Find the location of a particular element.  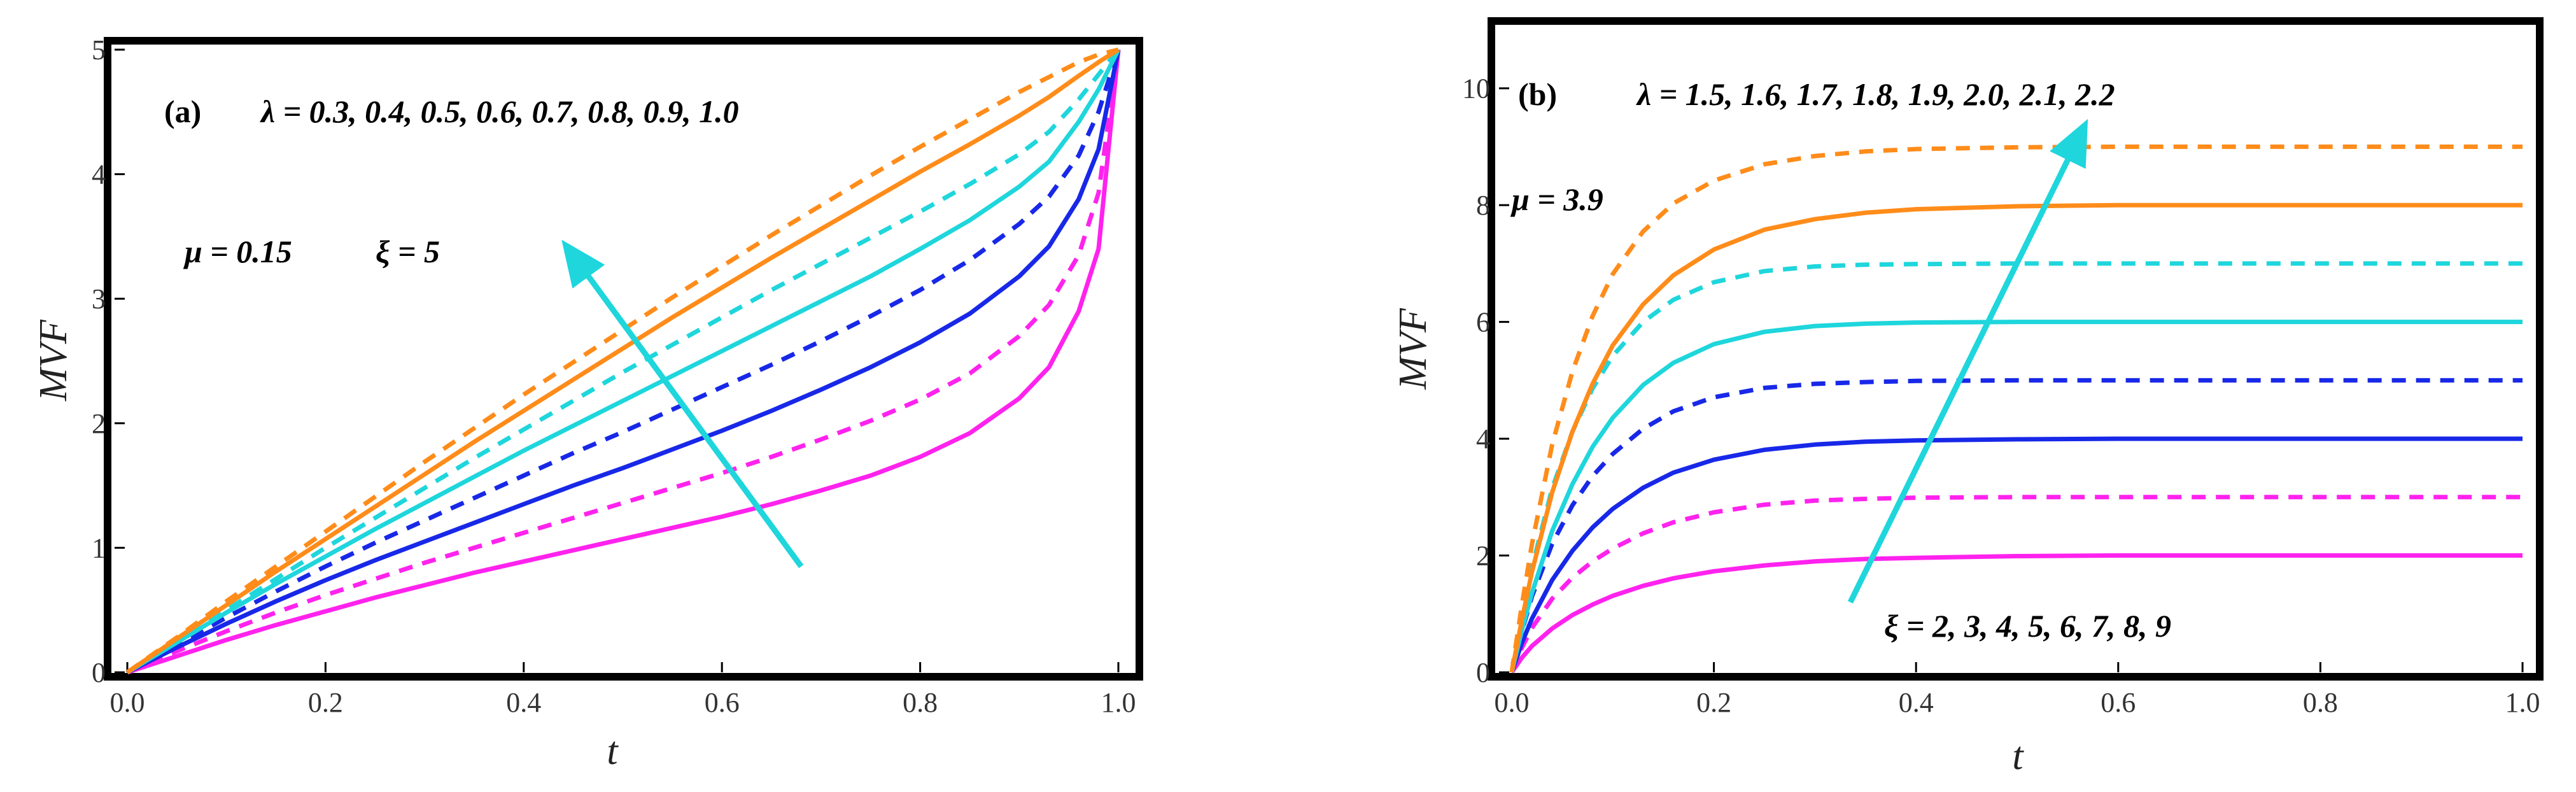

panel-b-series-2-line is located at coordinates (2016, 584).